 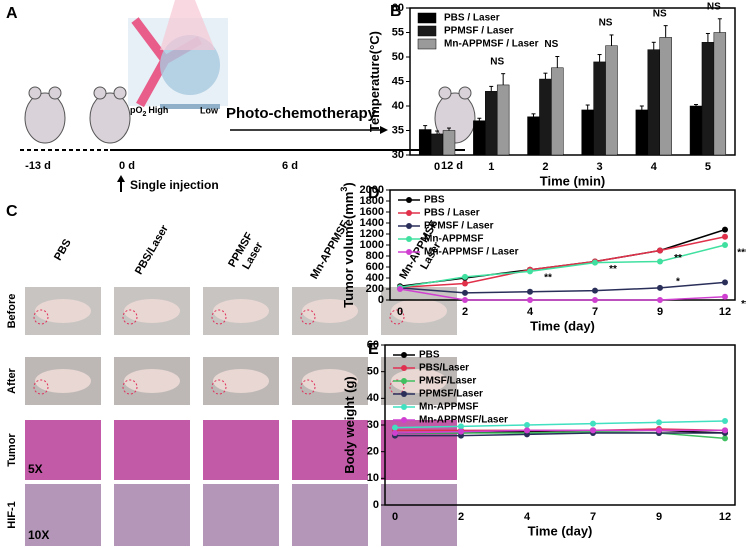 What do you see at coordinates (149, 111) in the screenshot?
I see `po2-label: pO2 High` at bounding box center [149, 111].